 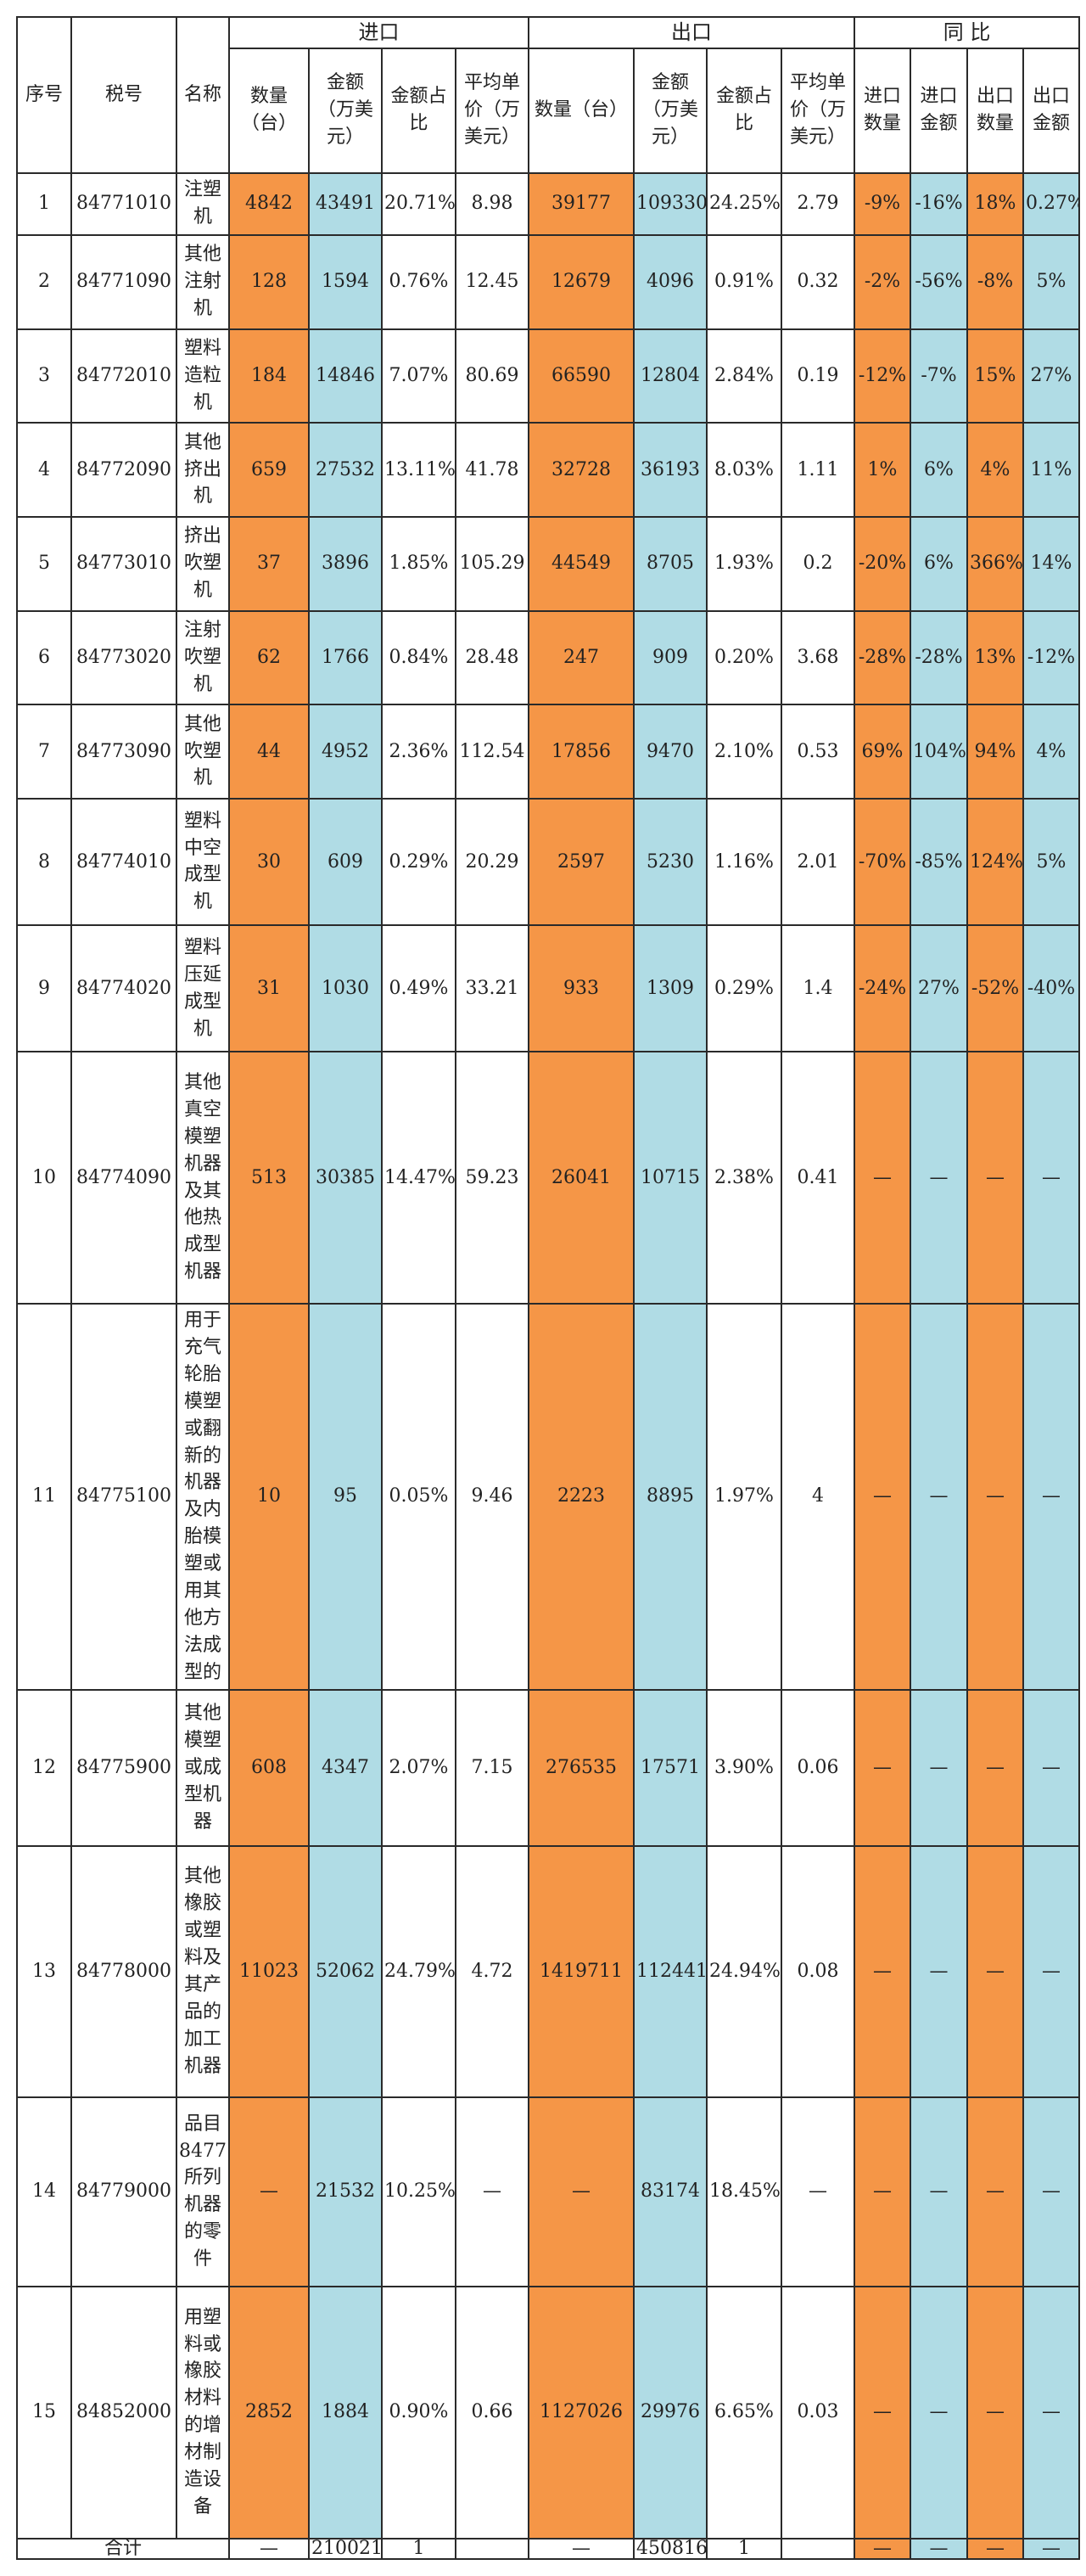 What do you see at coordinates (818, 281) in the screenshot?
I see `exp-price-cell: 0.32` at bounding box center [818, 281].